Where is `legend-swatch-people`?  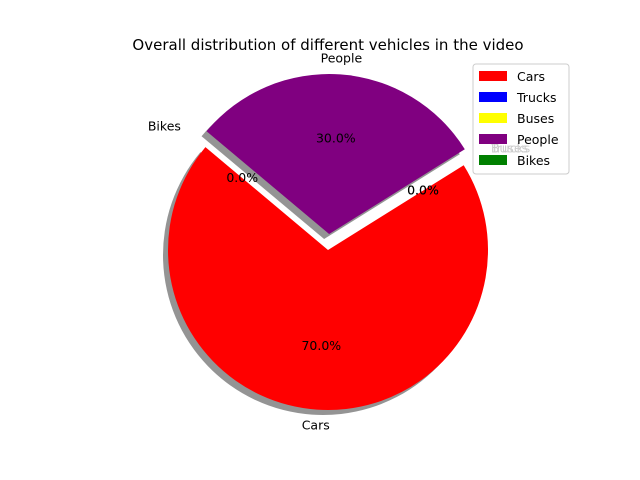 legend-swatch-people is located at coordinates (493, 139).